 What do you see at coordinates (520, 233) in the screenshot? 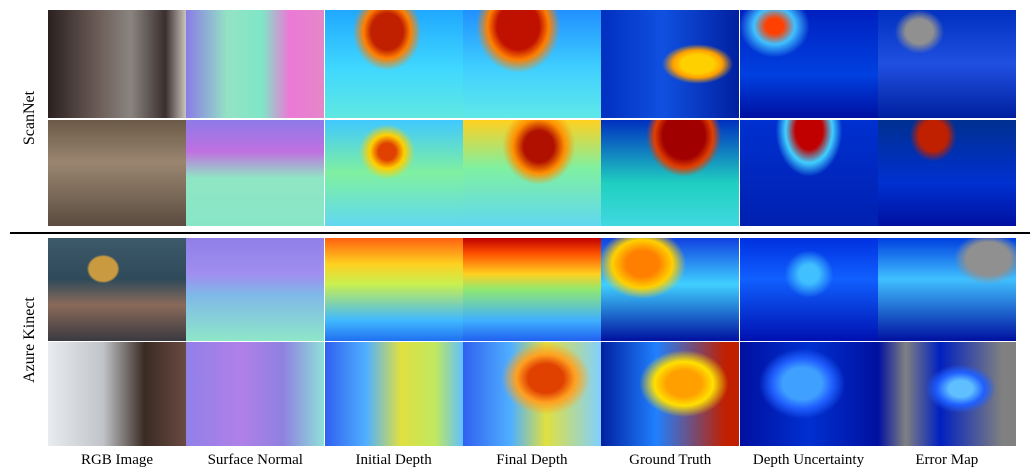
I see `separator` at bounding box center [520, 233].